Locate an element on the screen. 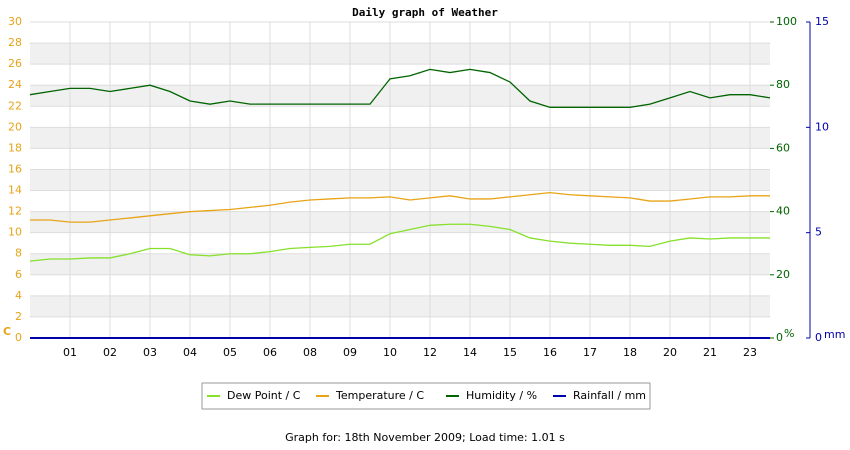 The height and width of the screenshot is (450, 850). legend-box is located at coordinates (426, 396).